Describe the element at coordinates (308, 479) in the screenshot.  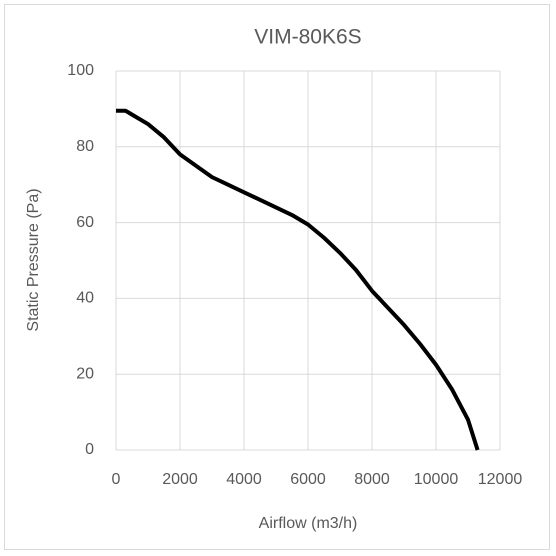
I see `x-tick-label: 6000` at that location.